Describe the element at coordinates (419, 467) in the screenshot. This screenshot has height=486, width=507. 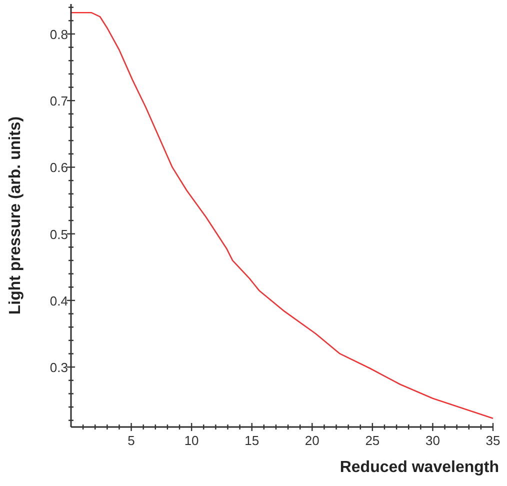
I see `x-axis-title: Reduced wavelength` at that location.